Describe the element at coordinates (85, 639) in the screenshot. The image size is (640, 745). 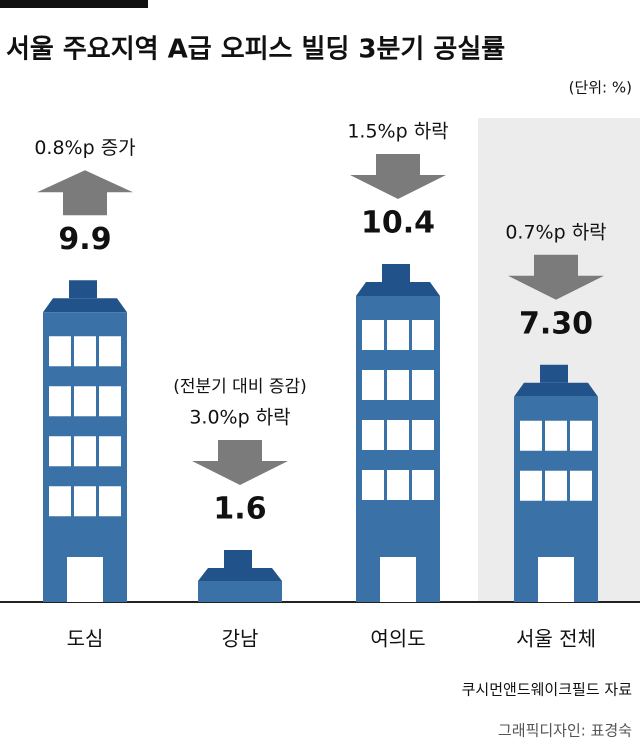
I see `x-tick-label: 도심` at that location.